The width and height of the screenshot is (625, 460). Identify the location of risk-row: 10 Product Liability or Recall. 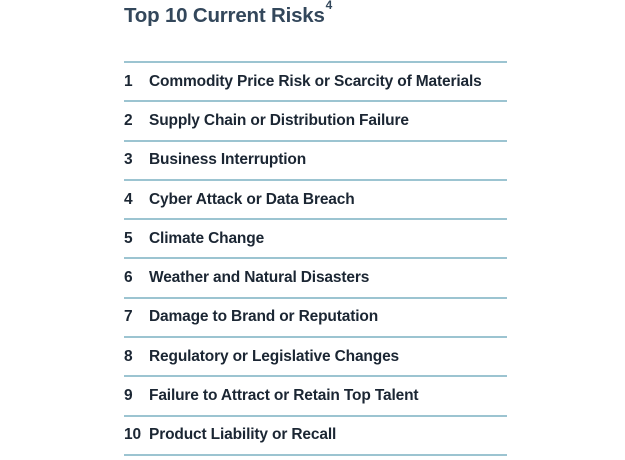
(315, 434).